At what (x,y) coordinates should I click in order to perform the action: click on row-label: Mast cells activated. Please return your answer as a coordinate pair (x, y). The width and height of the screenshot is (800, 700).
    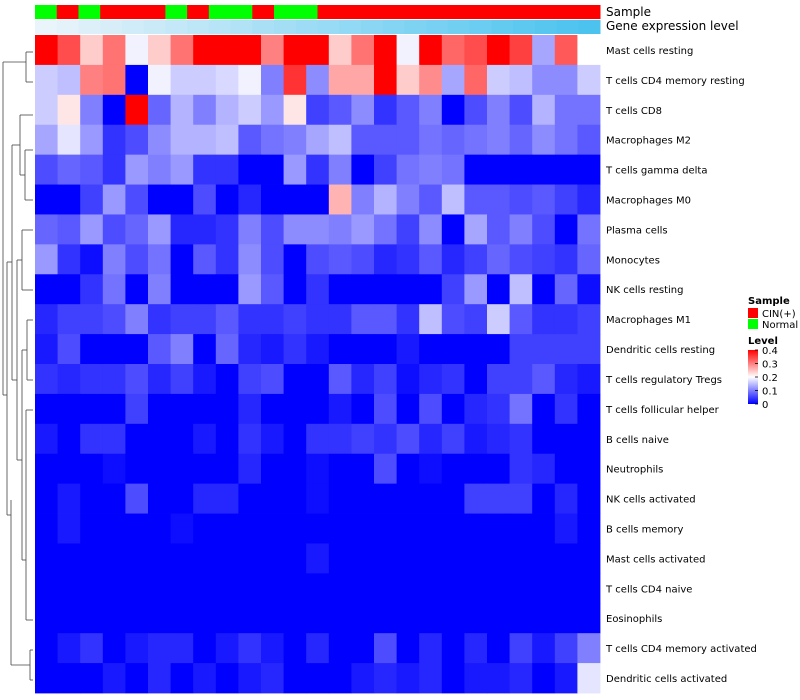
    Looking at the image, I should click on (655, 559).